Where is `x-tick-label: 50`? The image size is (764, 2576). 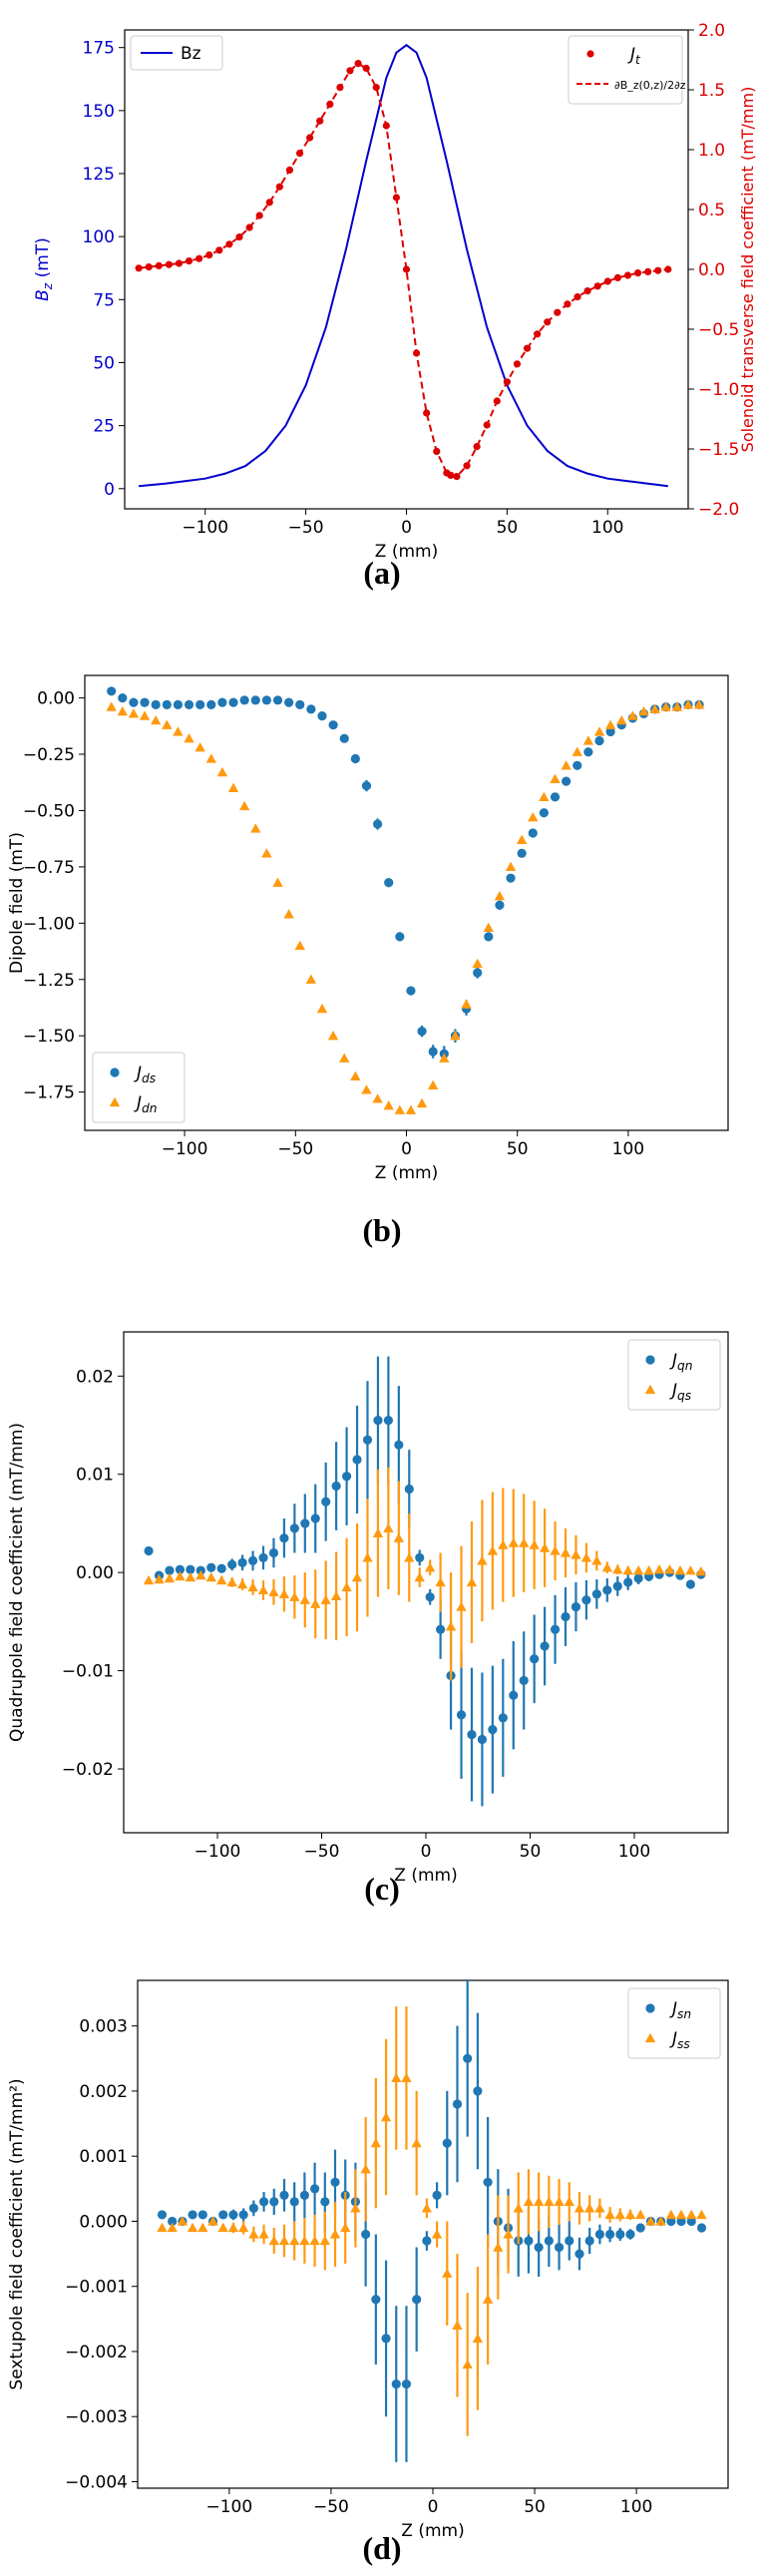 x-tick-label: 50 is located at coordinates (535, 2507).